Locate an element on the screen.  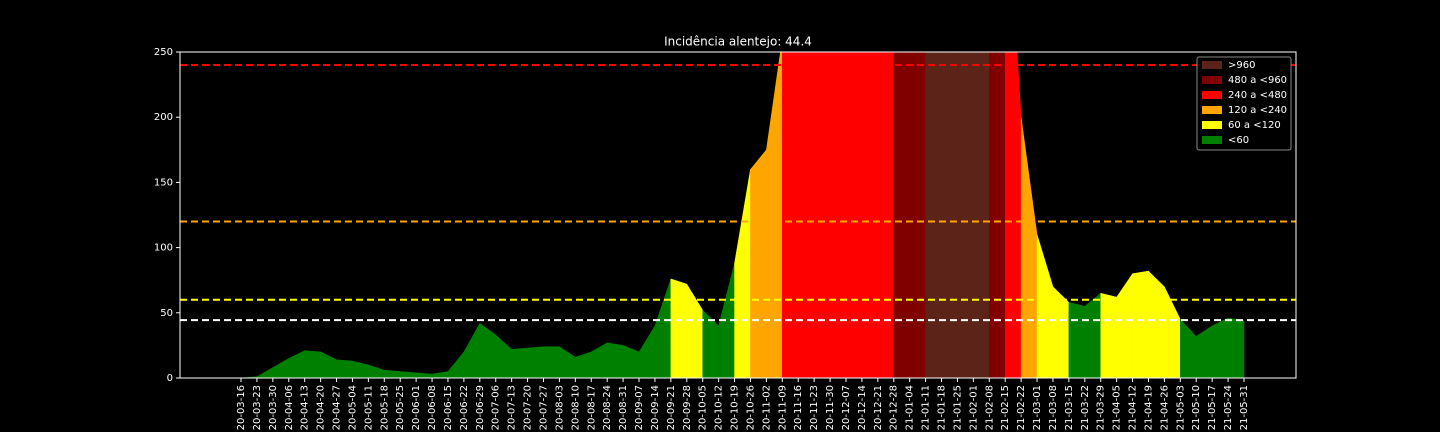
x-tick-label: 20-08-31 is located at coordinates (623, 407).